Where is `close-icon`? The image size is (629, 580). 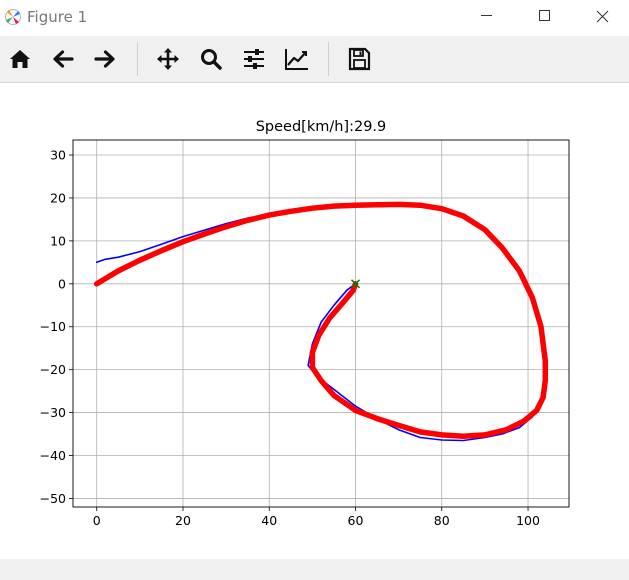
close-icon is located at coordinates (602, 16).